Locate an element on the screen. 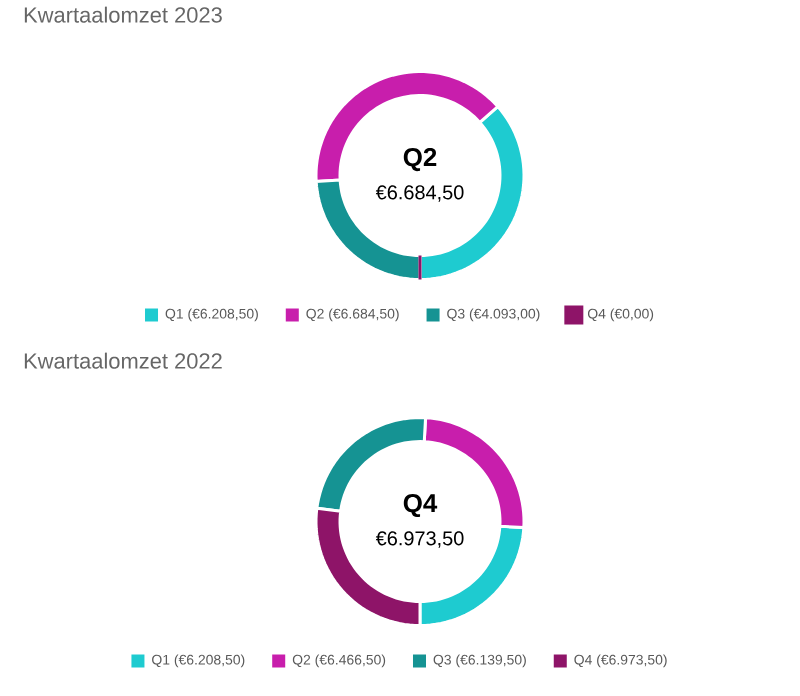  text: €6.973,50 is located at coordinates (419, 539).